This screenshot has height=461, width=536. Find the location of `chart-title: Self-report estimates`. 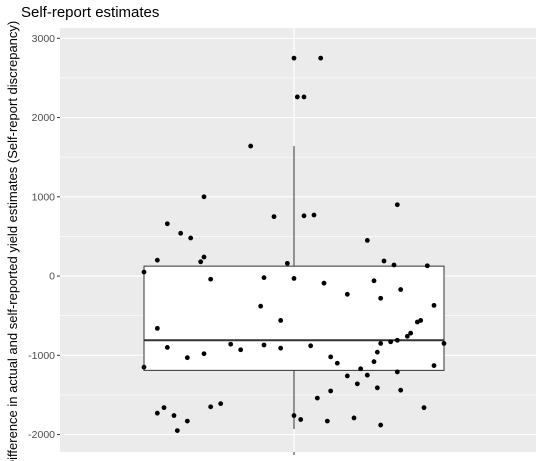

chart-title: Self-report estimates is located at coordinates (90, 12).